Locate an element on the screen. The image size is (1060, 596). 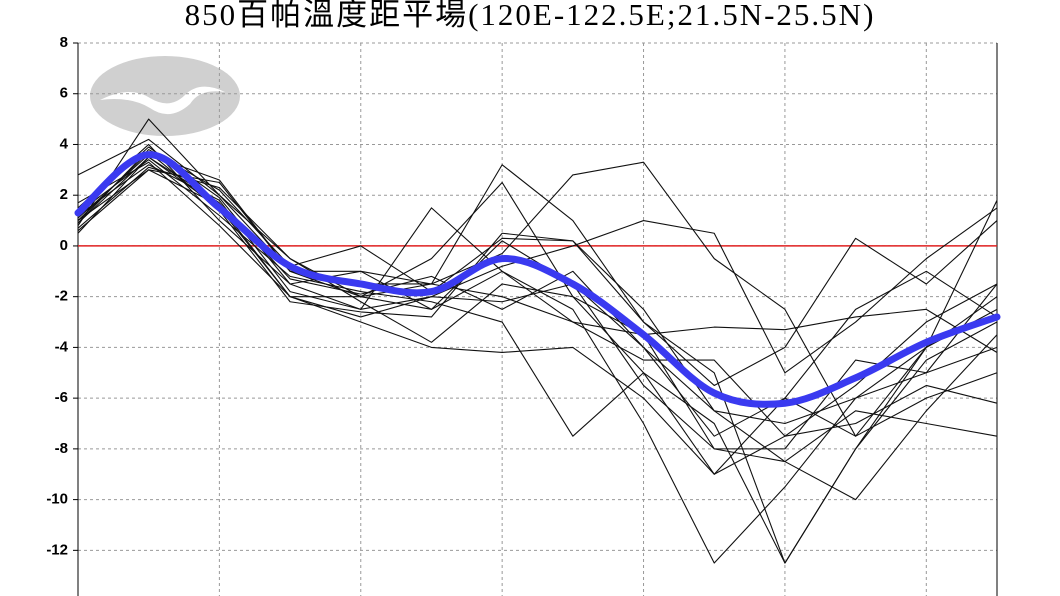
y-tick-label: -12 is located at coordinates (57, 549).